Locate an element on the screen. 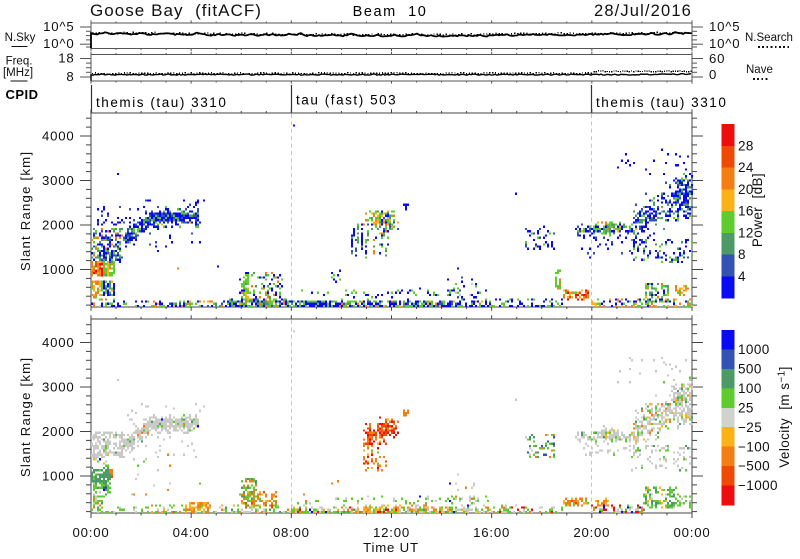 The height and width of the screenshot is (559, 800). svg-text: 60 is located at coordinates (717, 58).